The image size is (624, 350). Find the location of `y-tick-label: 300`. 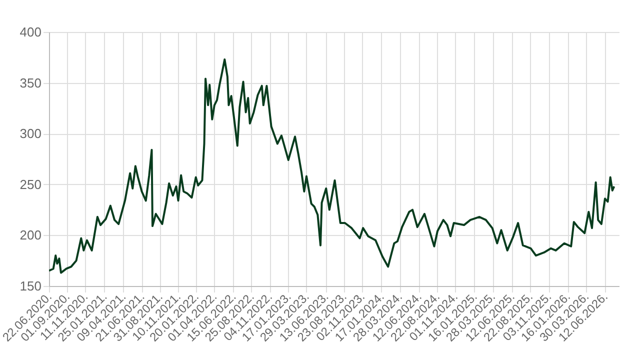

y-tick-label: 300 is located at coordinates (31, 134).